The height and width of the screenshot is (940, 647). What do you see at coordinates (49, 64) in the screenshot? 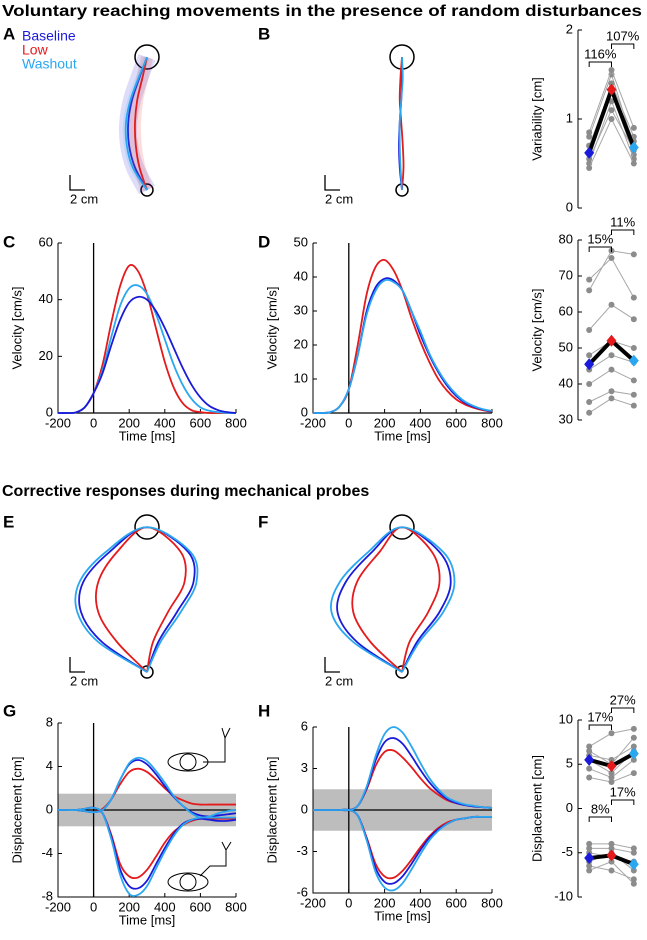
I see `legend-entry: Washout` at bounding box center [49, 64].